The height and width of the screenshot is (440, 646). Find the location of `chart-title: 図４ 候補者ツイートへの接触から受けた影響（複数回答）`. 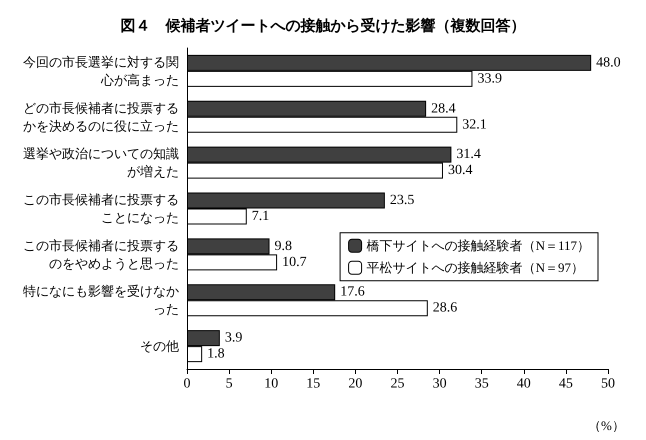

chart-title: 図４ 候補者ツイートへの接触から受けた影響（複数回答） is located at coordinates (323, 26).